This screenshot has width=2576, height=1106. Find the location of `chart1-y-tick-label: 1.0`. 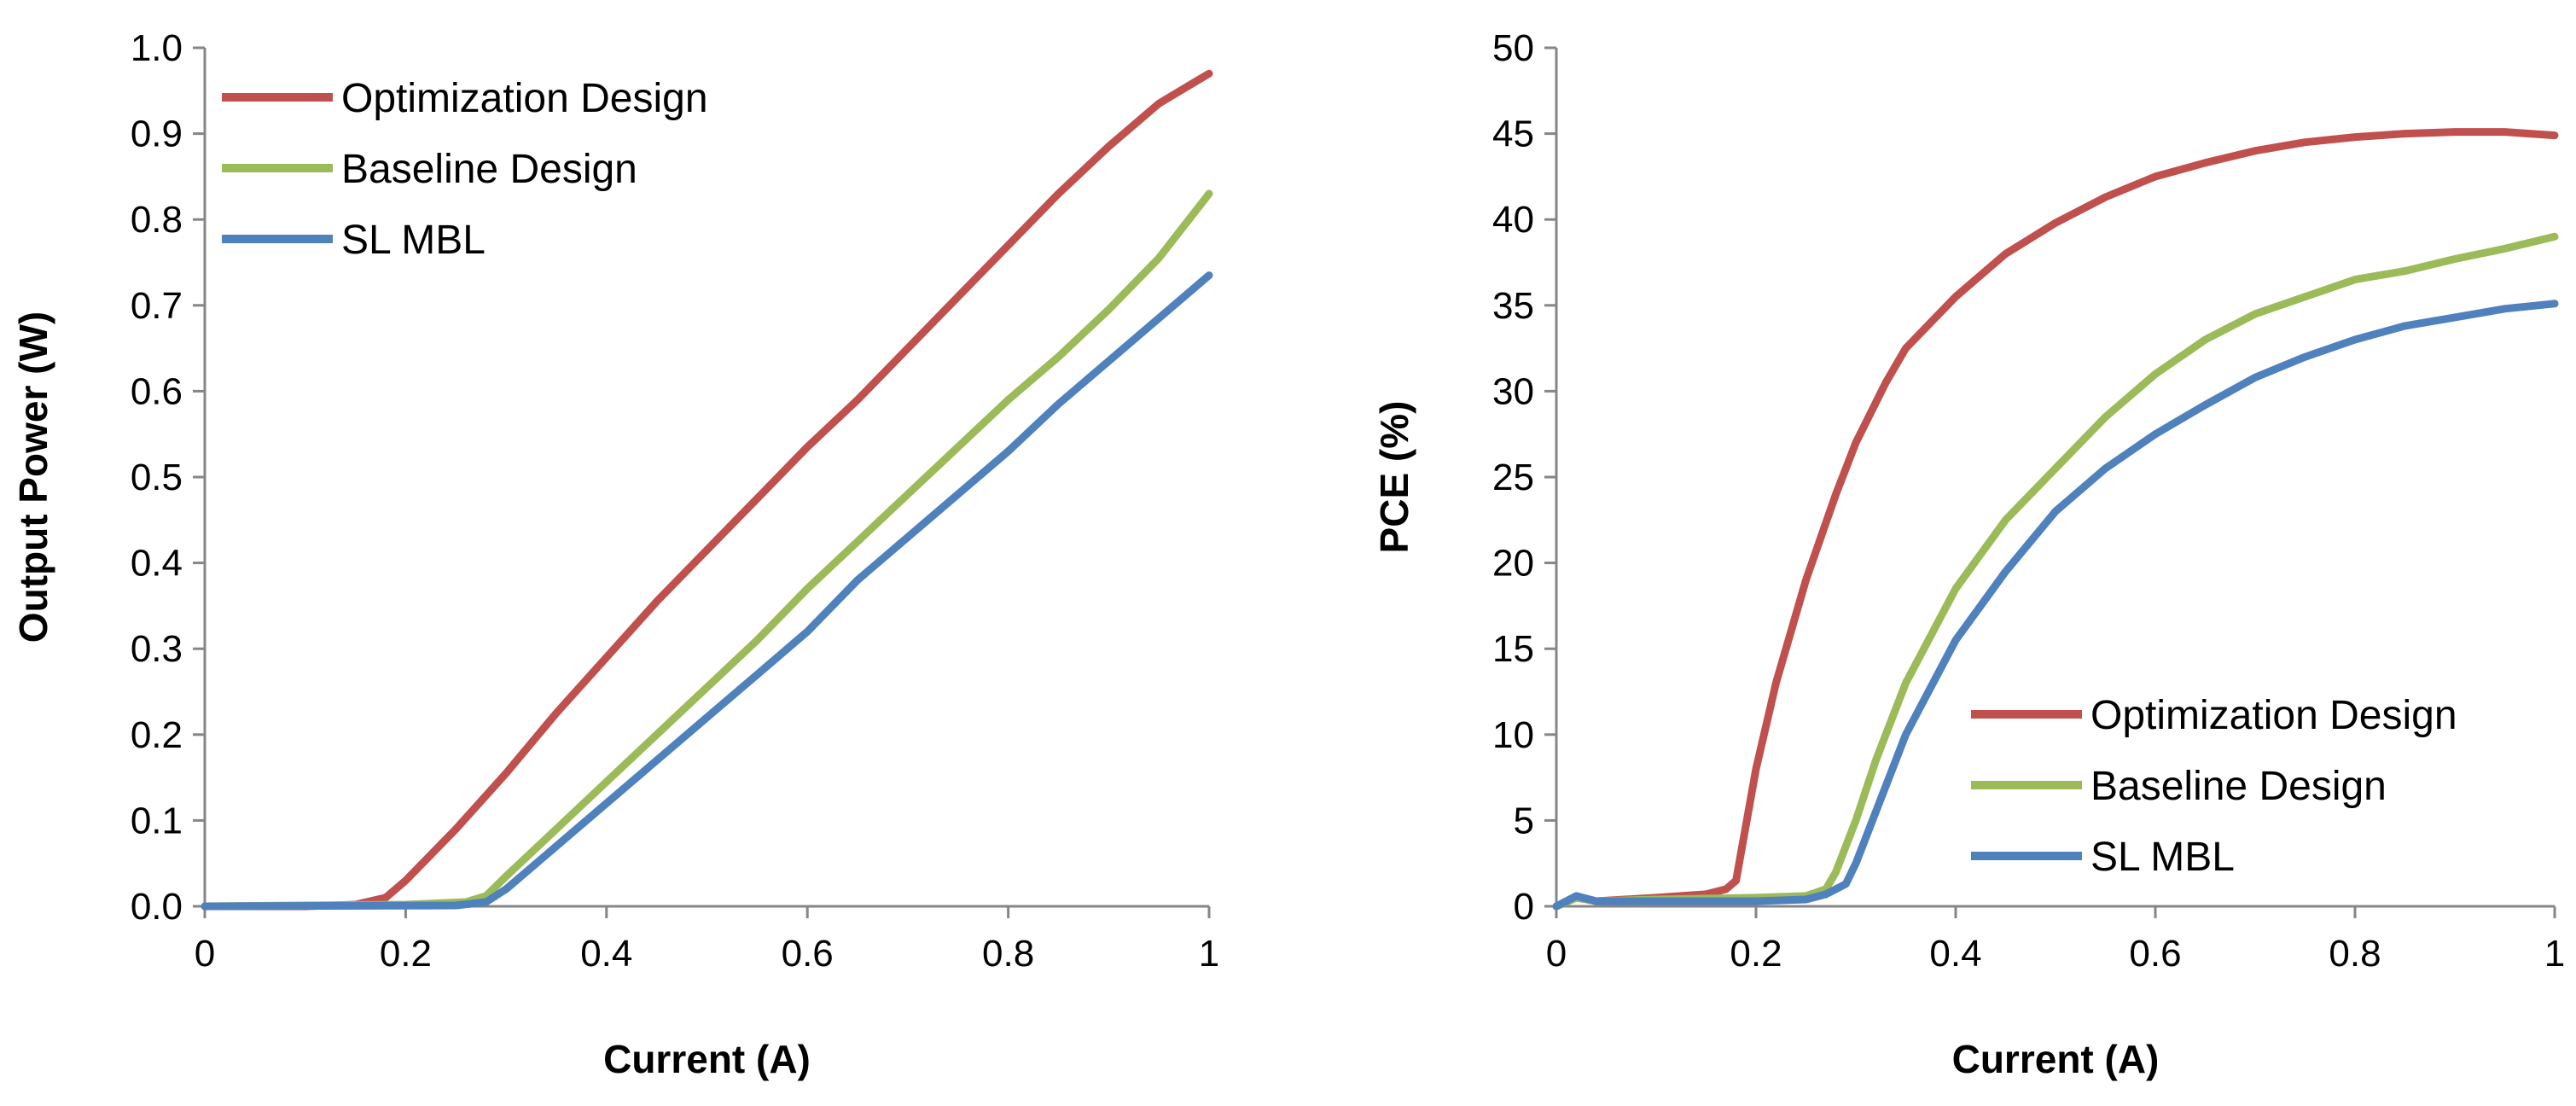

chart1-y-tick-label: 1.0 is located at coordinates (157, 48).